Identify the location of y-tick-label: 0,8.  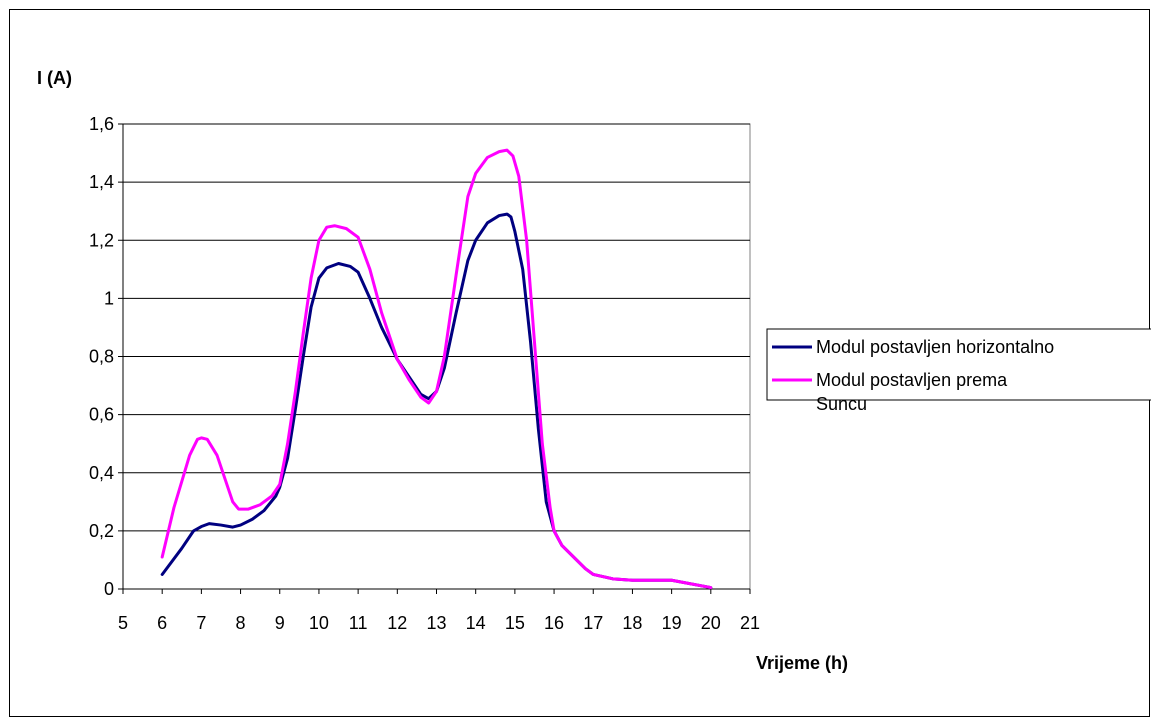
(101, 357).